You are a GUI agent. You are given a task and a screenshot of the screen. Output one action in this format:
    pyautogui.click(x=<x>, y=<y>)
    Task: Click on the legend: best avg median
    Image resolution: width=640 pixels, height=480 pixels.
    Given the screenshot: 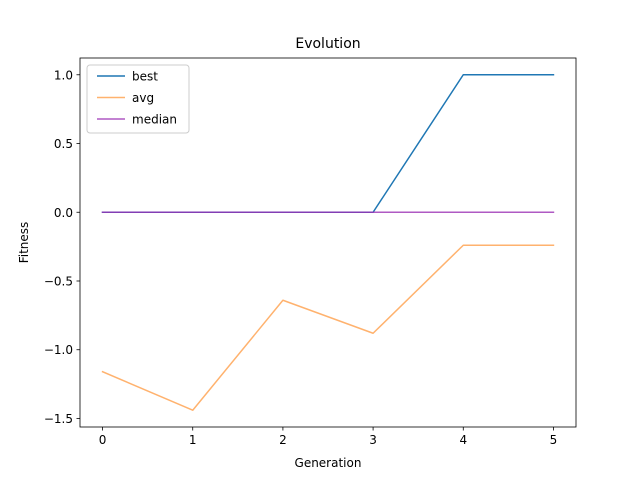 What is the action you would take?
    pyautogui.click(x=138, y=99)
    